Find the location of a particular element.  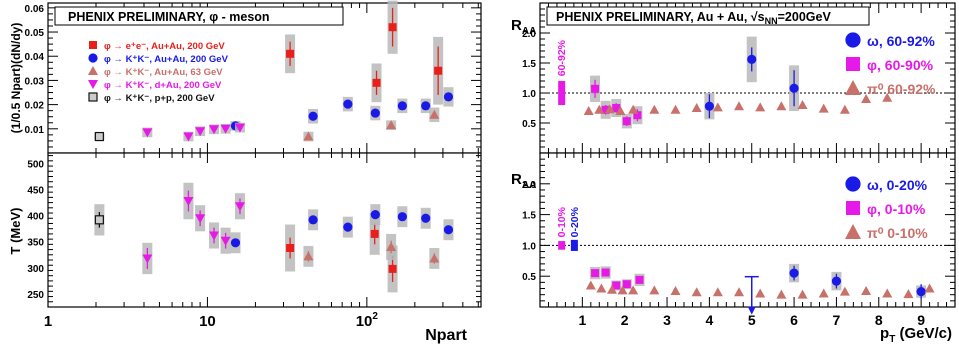

x-tick-label: 7 is located at coordinates (837, 320).